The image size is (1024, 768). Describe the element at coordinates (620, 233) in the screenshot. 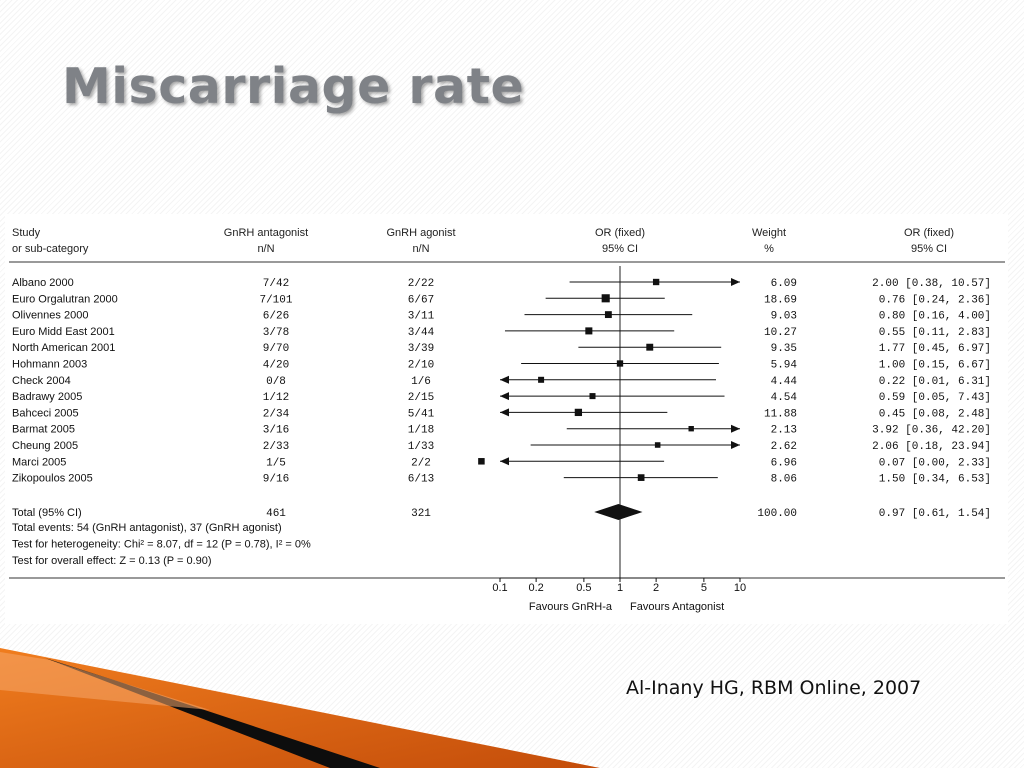

I see `header-or-plot: OR (fixed)` at that location.